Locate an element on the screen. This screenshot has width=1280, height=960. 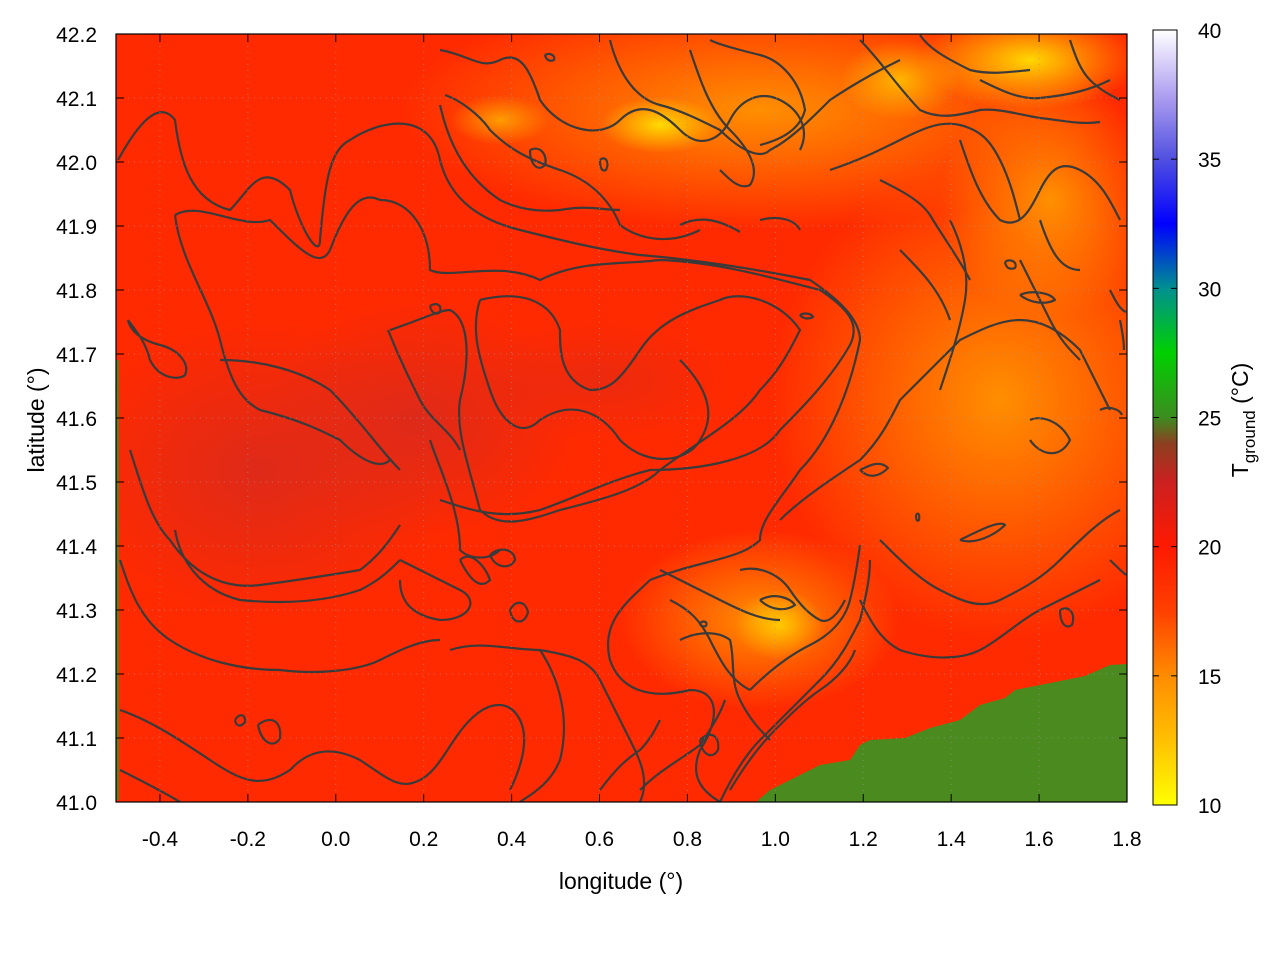
x-tick-label: 1.0 is located at coordinates (775, 839).